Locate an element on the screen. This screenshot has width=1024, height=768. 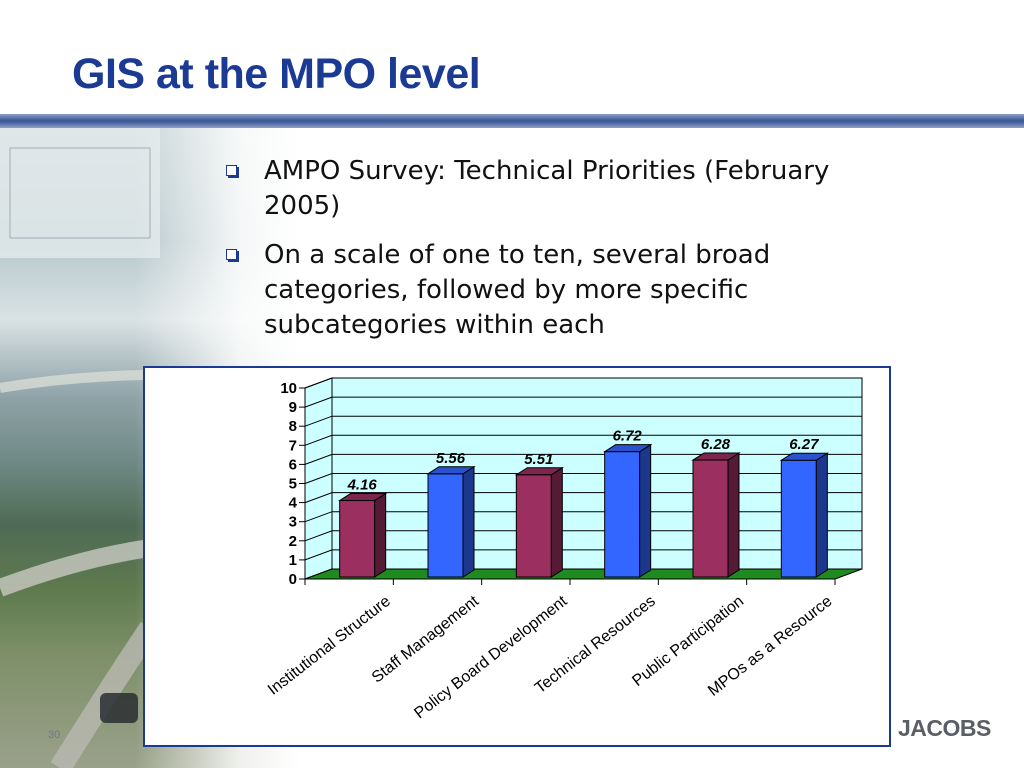
photo-highway is located at coordinates (76, 568).